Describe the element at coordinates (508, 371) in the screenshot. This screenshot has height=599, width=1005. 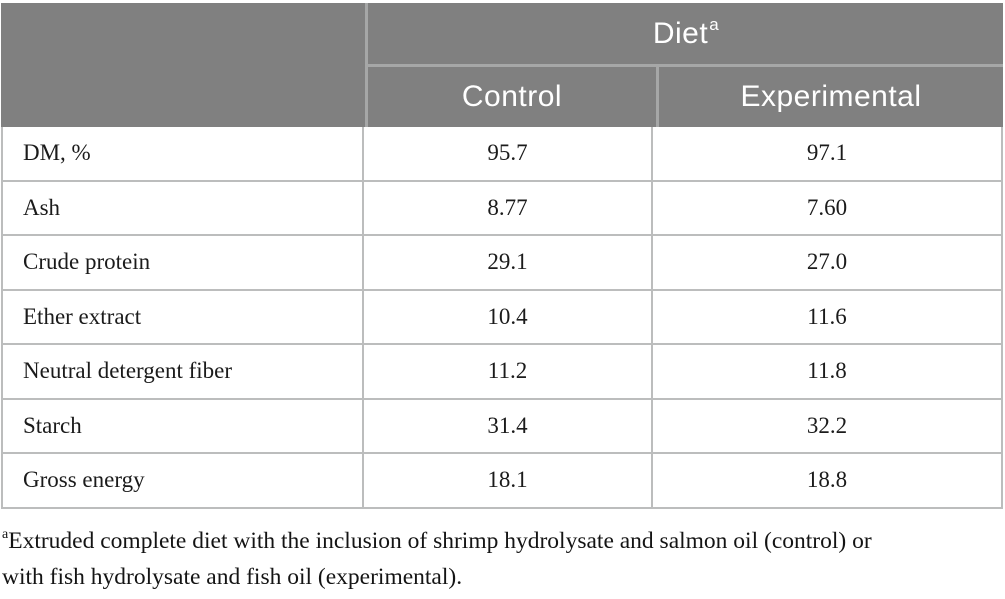
I see `control-value: 11.2` at that location.